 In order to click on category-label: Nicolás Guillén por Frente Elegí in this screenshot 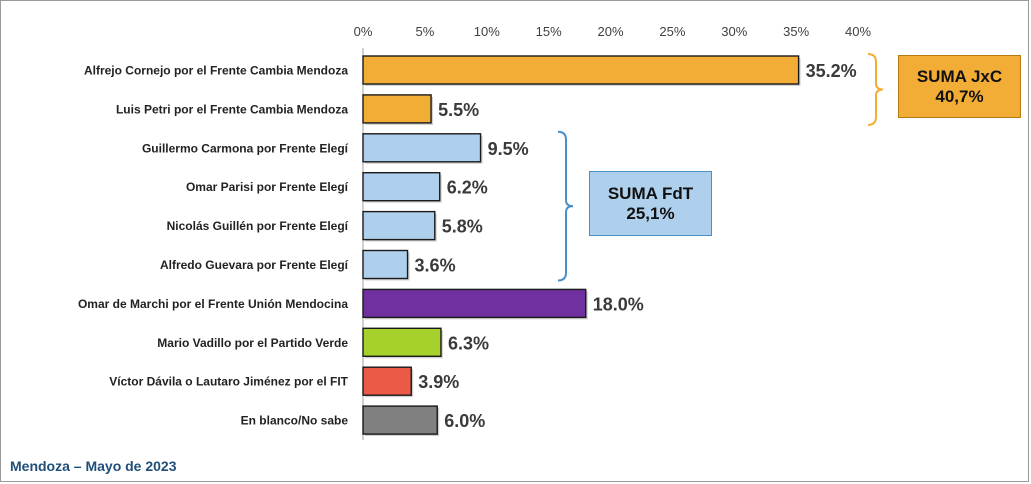, I will do `click(258, 226)`.